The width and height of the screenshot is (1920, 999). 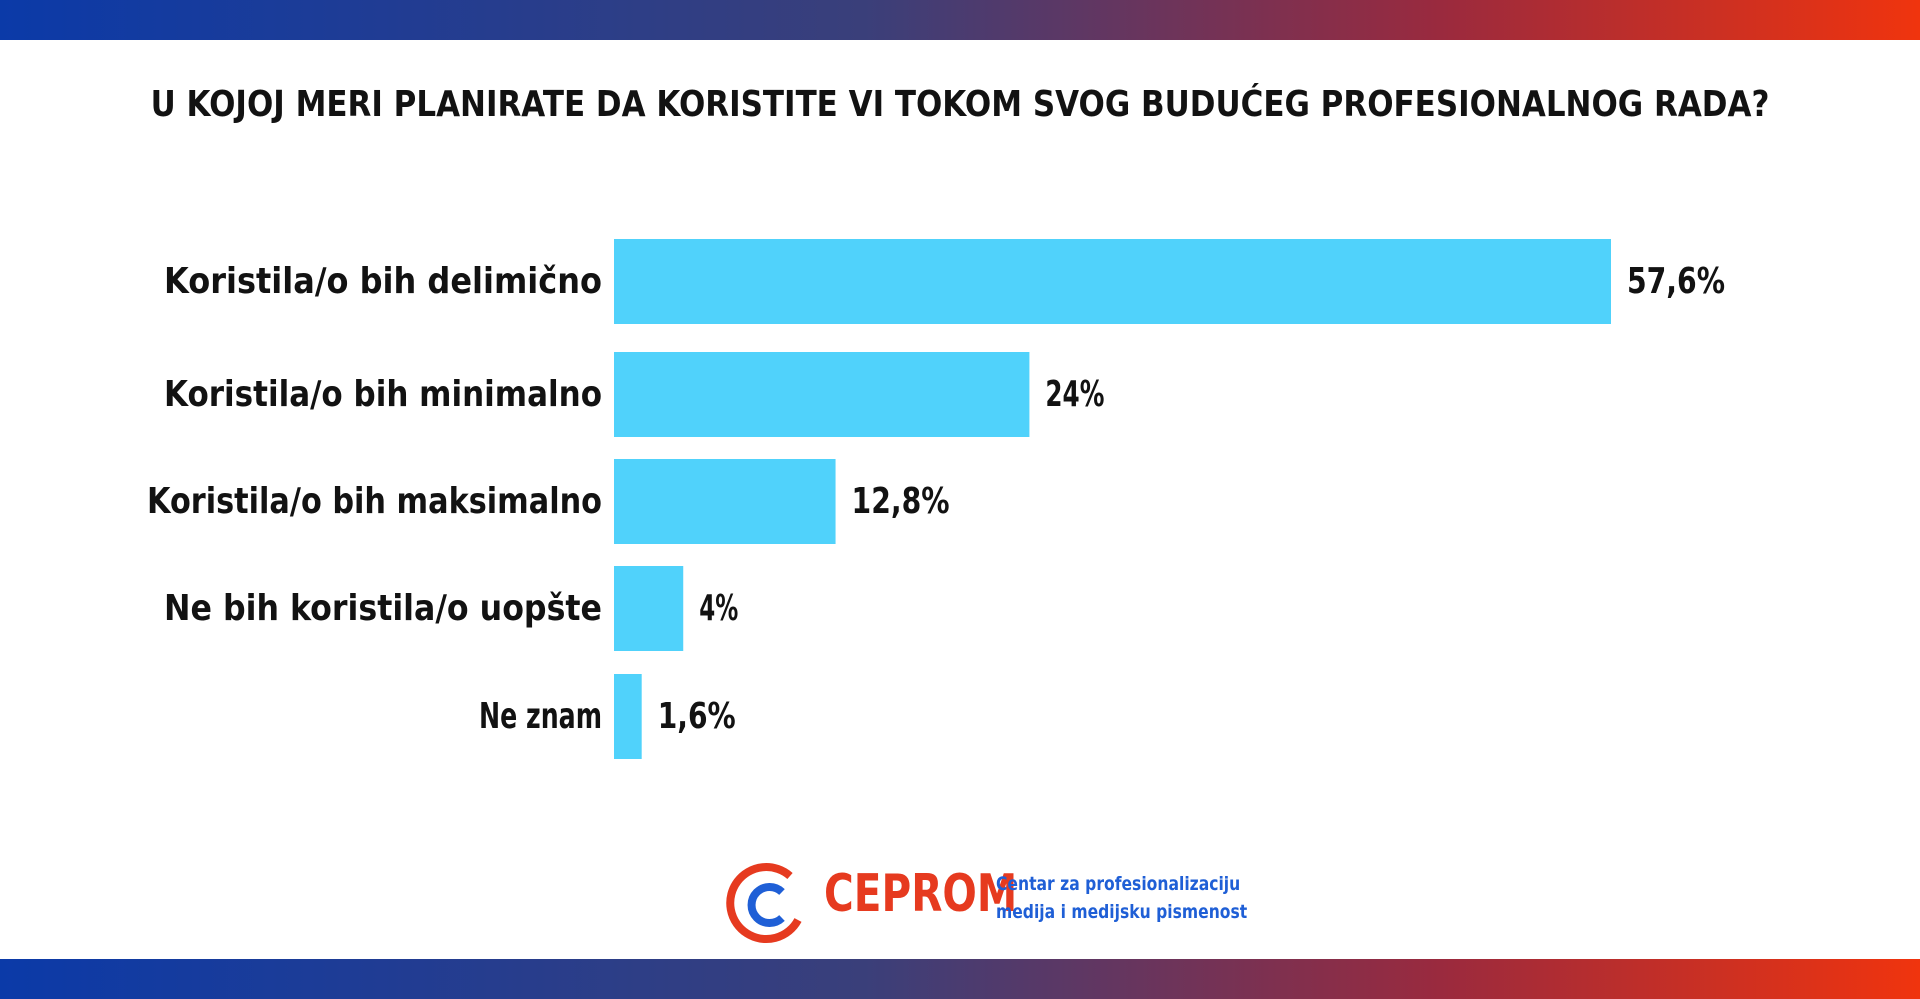 I want to click on value-label-5: 1,6%, so click(x=697, y=716).